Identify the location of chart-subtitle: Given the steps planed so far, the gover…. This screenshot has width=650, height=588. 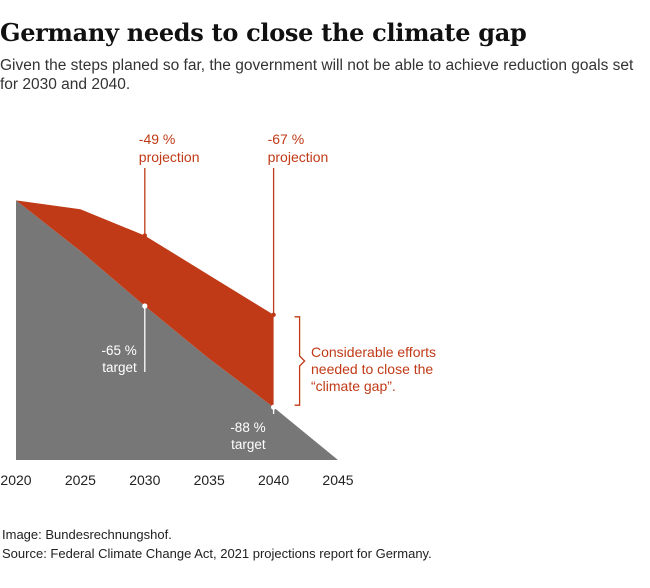
(317, 75).